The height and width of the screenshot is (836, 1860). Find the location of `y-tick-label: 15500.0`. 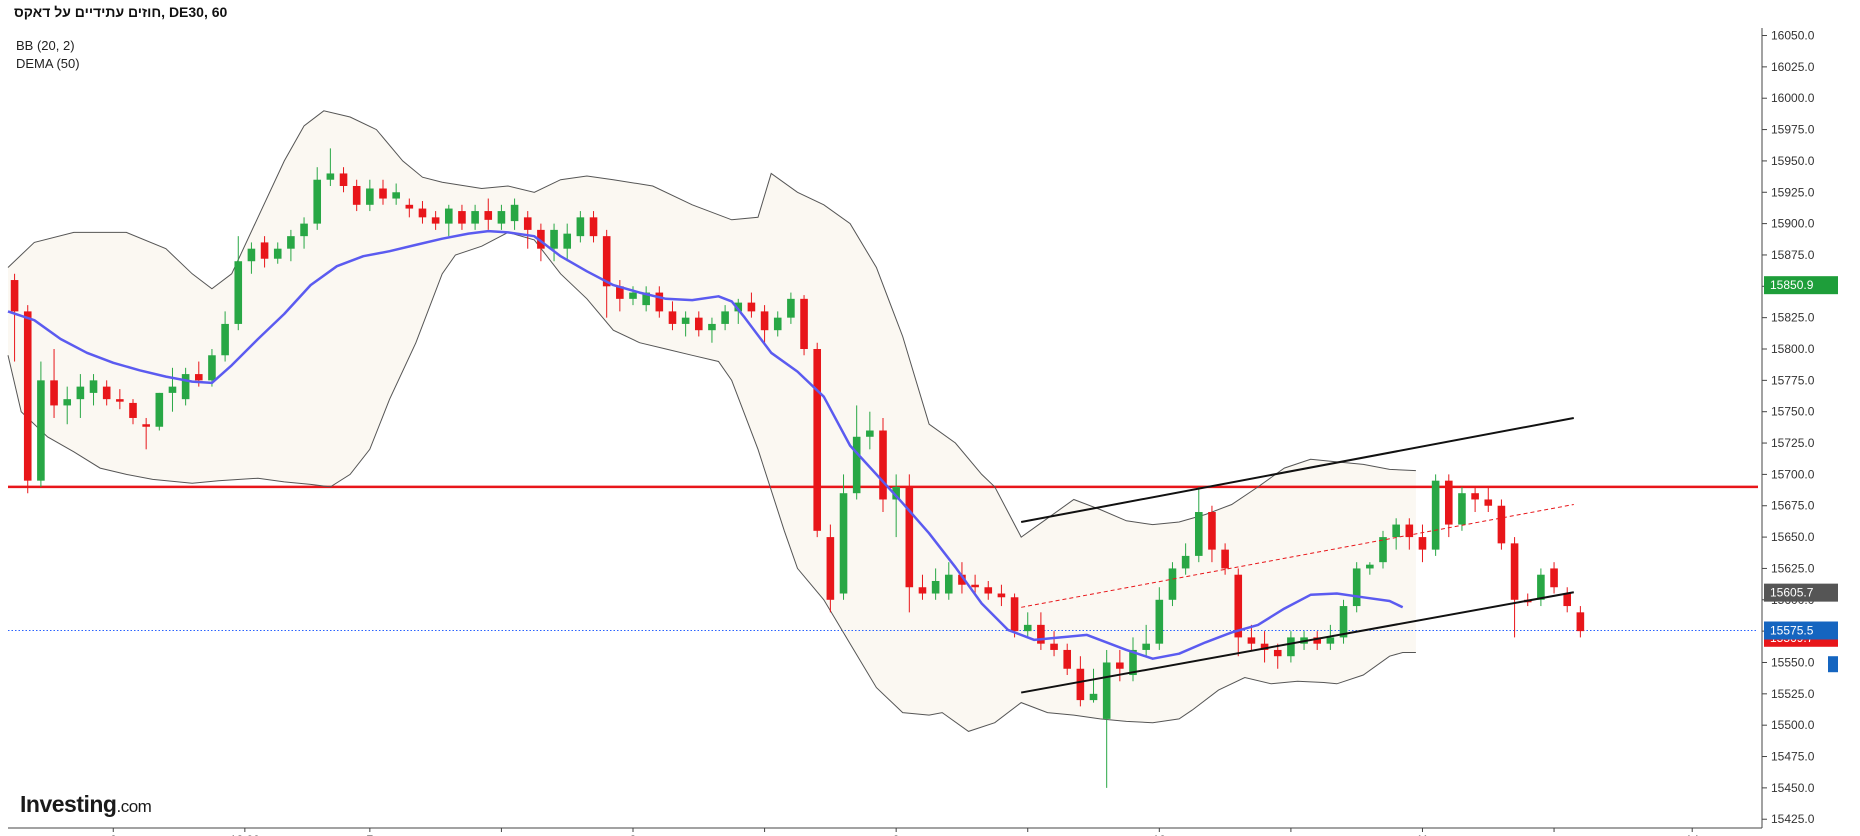

y-tick-label: 15500.0 is located at coordinates (1793, 725).